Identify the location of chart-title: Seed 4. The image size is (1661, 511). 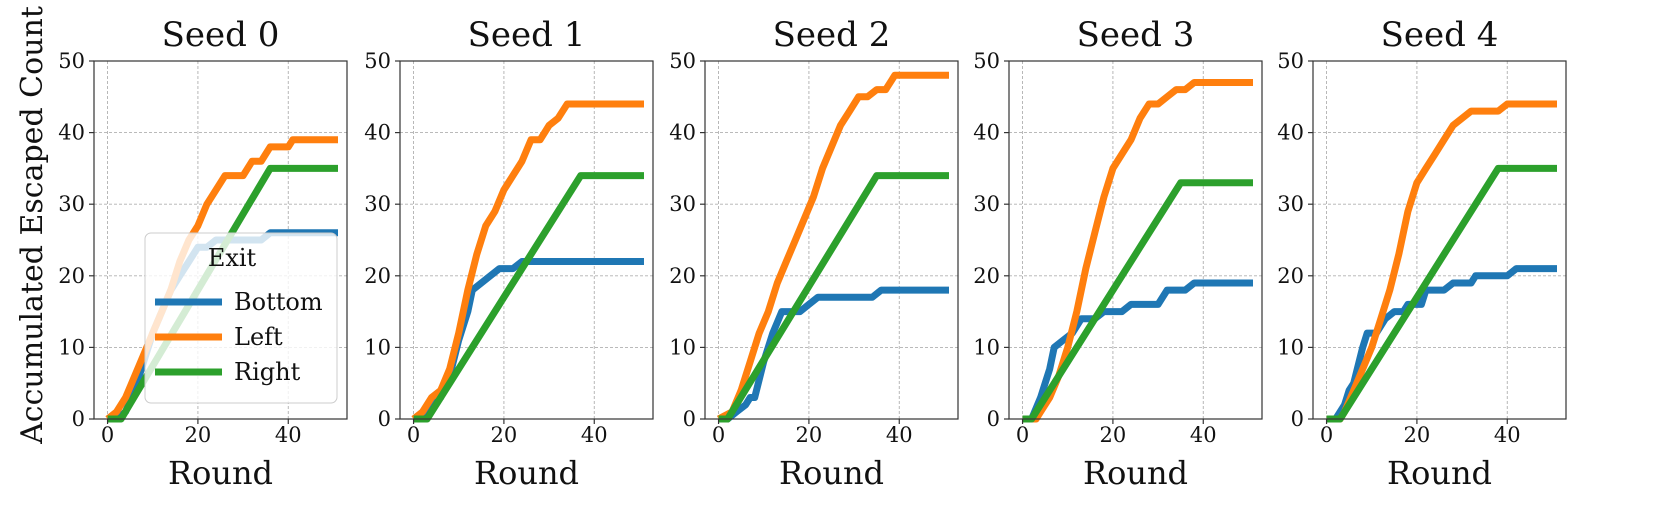
(1440, 35).